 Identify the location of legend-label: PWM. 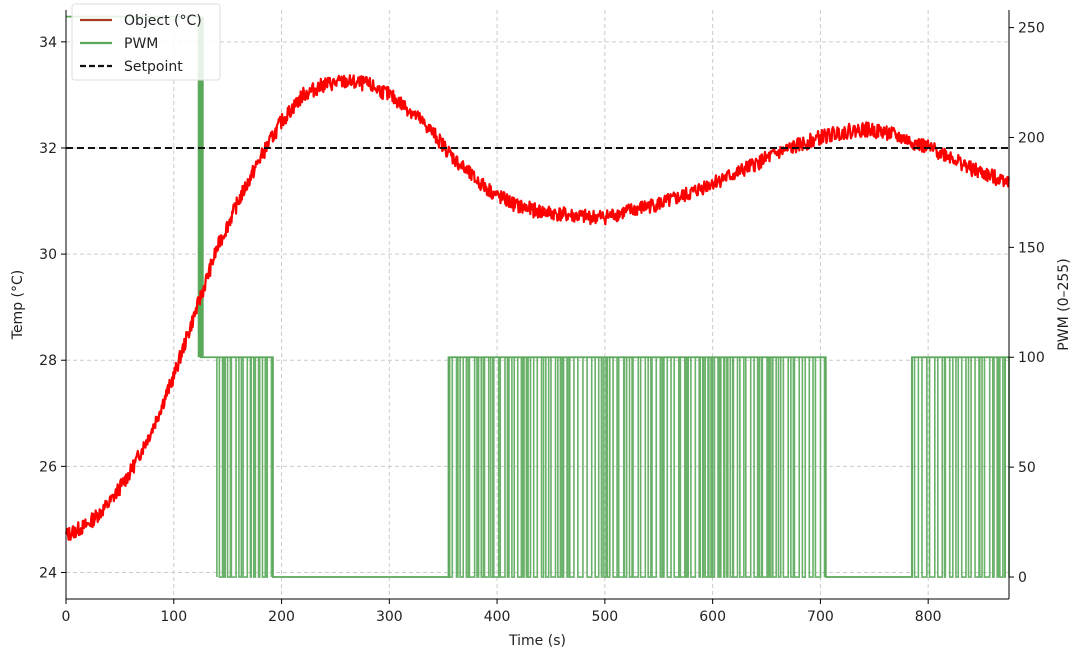
(141, 44).